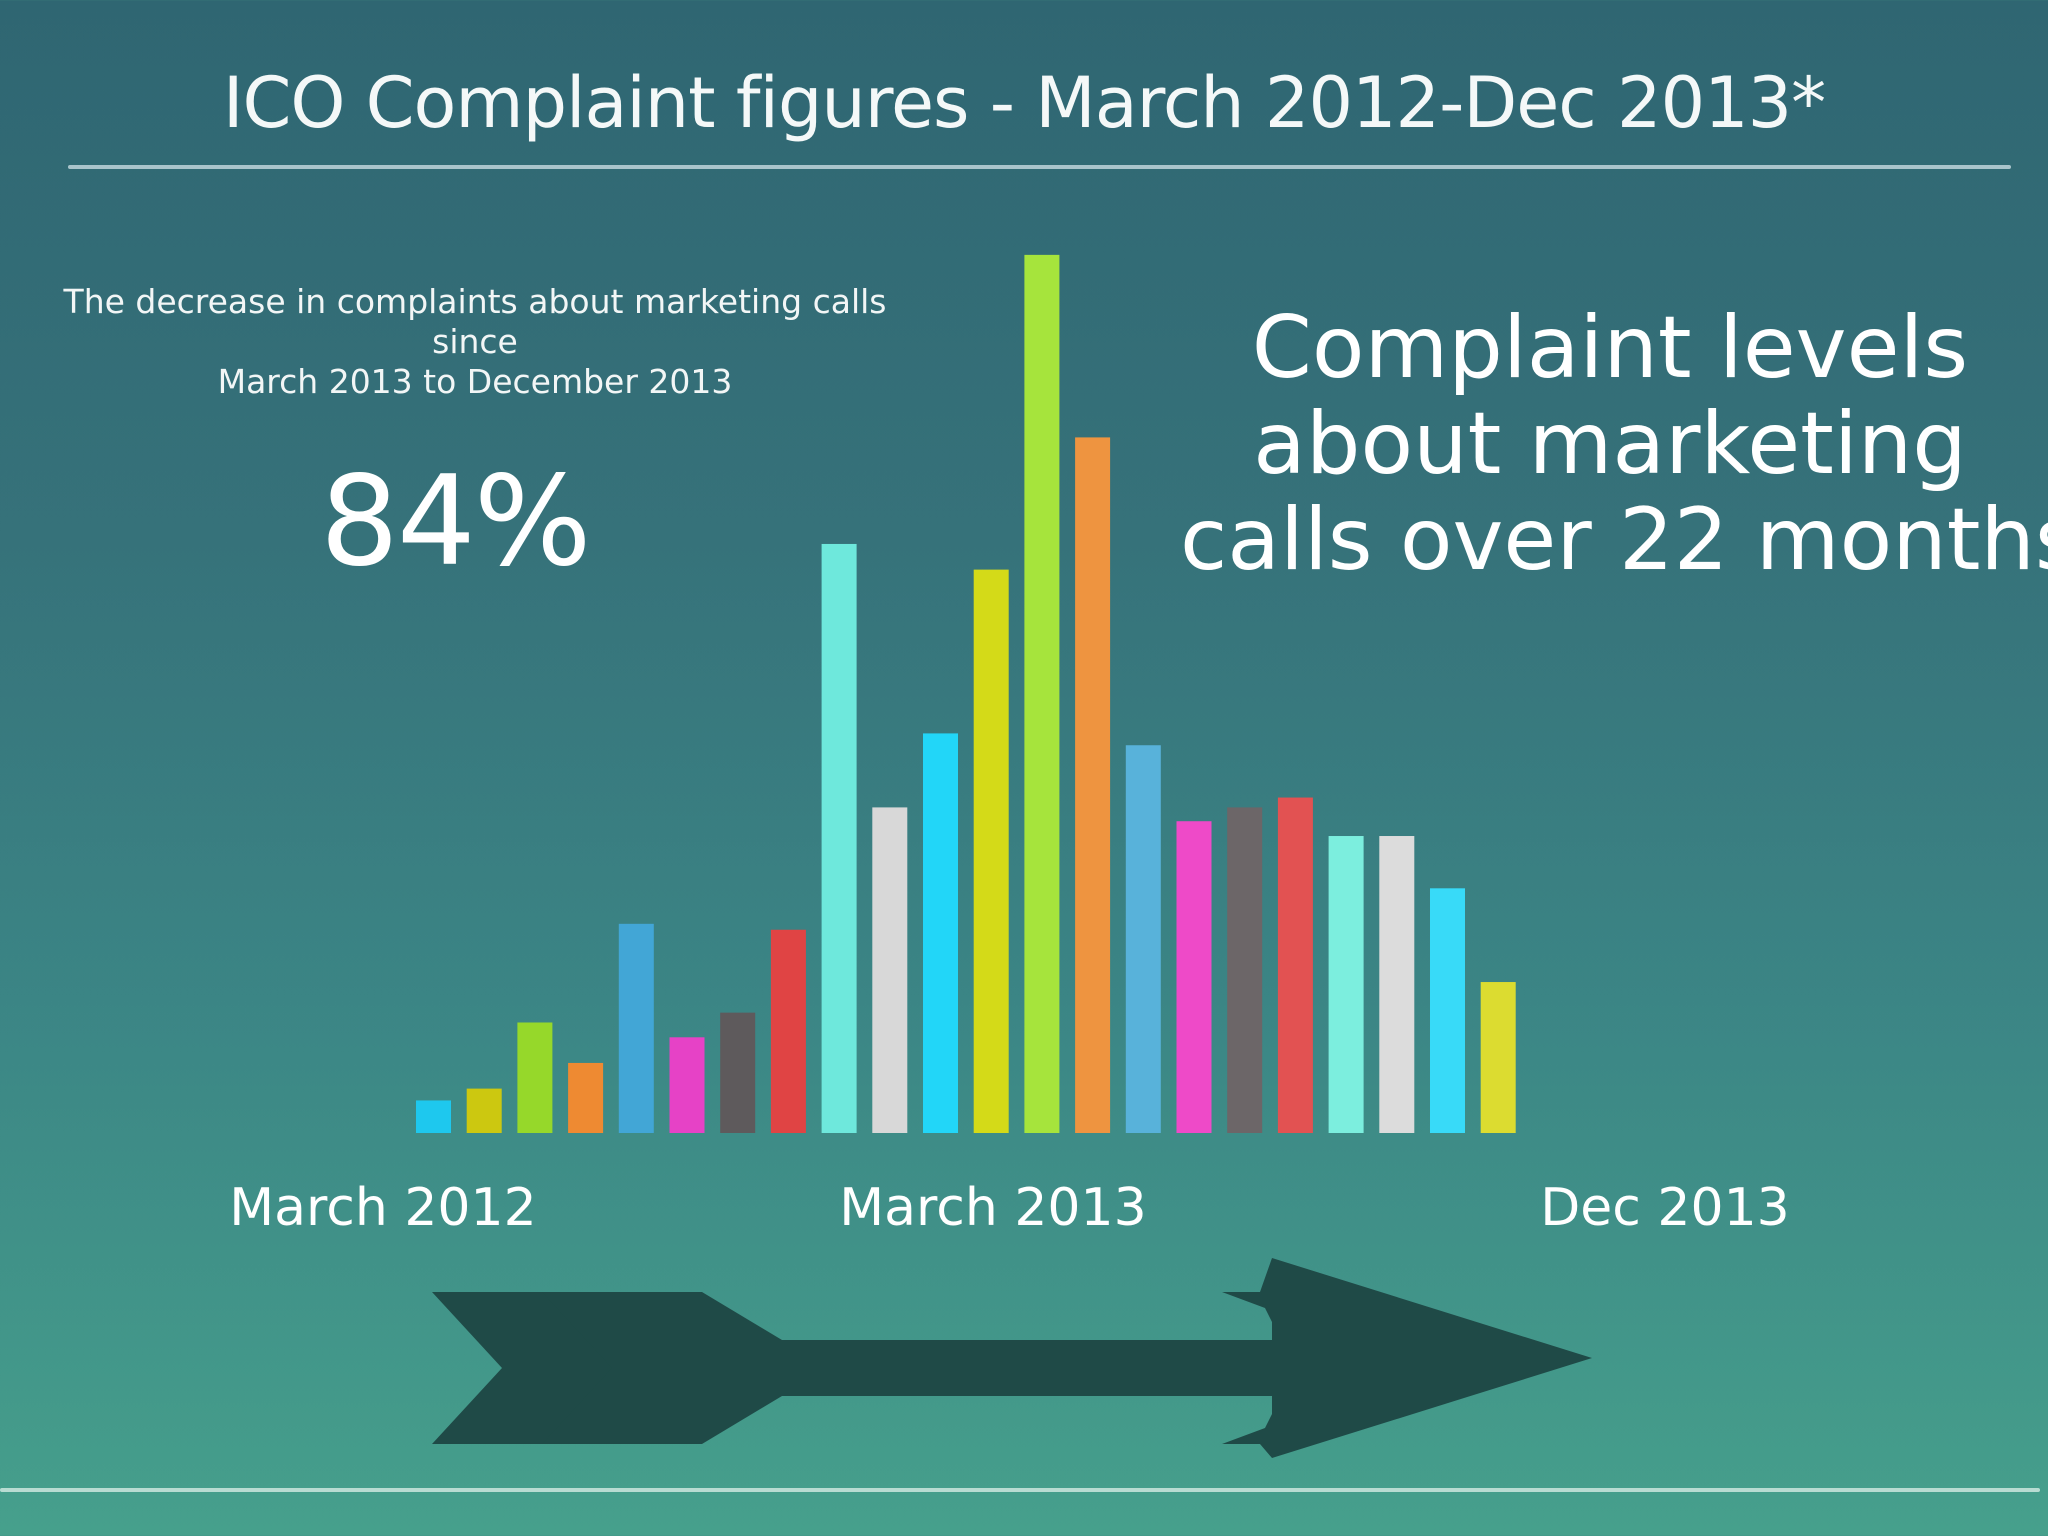  Describe the element at coordinates (1039, 167) in the screenshot. I see `title-divider` at that location.